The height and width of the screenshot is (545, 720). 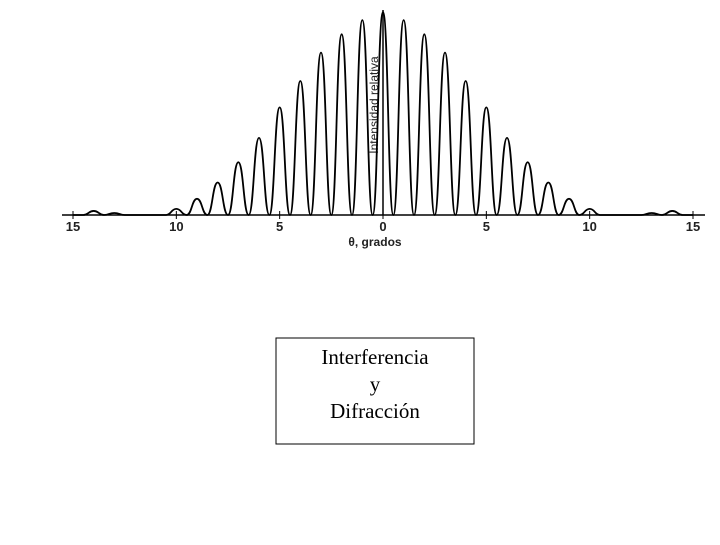 I want to click on x-tick-label: 0, so click(x=382, y=226).